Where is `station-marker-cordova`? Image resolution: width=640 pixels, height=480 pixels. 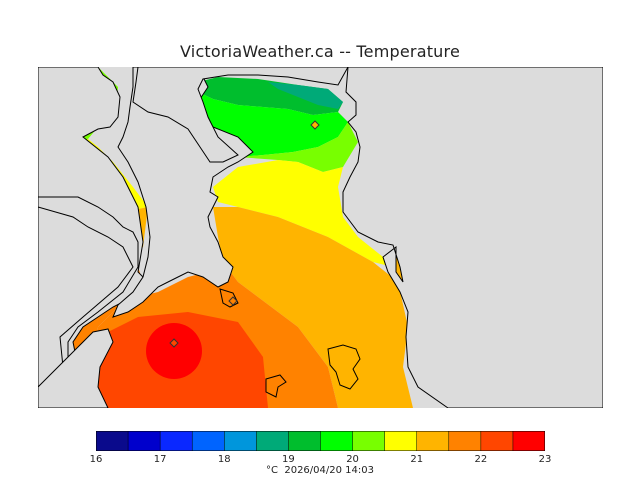 station-marker-cordova is located at coordinates (233, 301).